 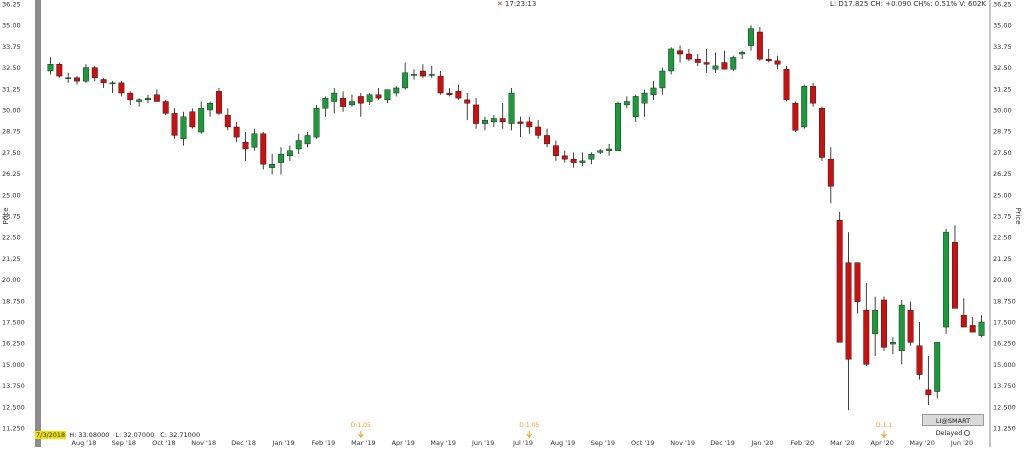 I want to click on data-source-badge: LI@SMART Delayed, so click(x=953, y=425).